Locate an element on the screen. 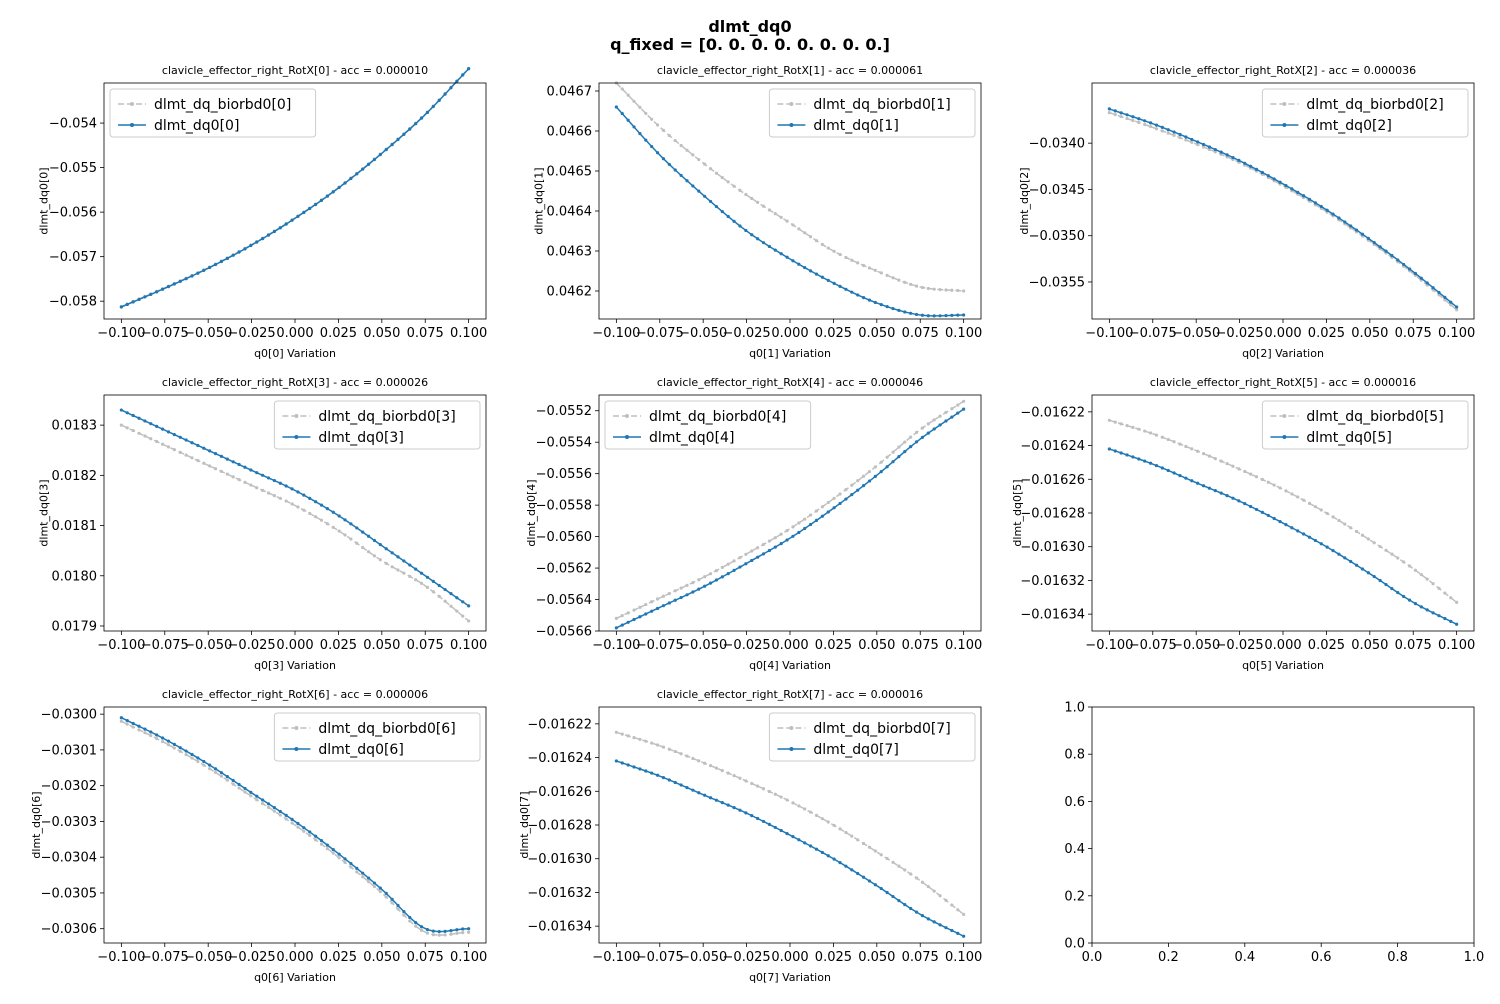 The height and width of the screenshot is (1004, 1500). x-tick-label: 0.6 is located at coordinates (1321, 957).